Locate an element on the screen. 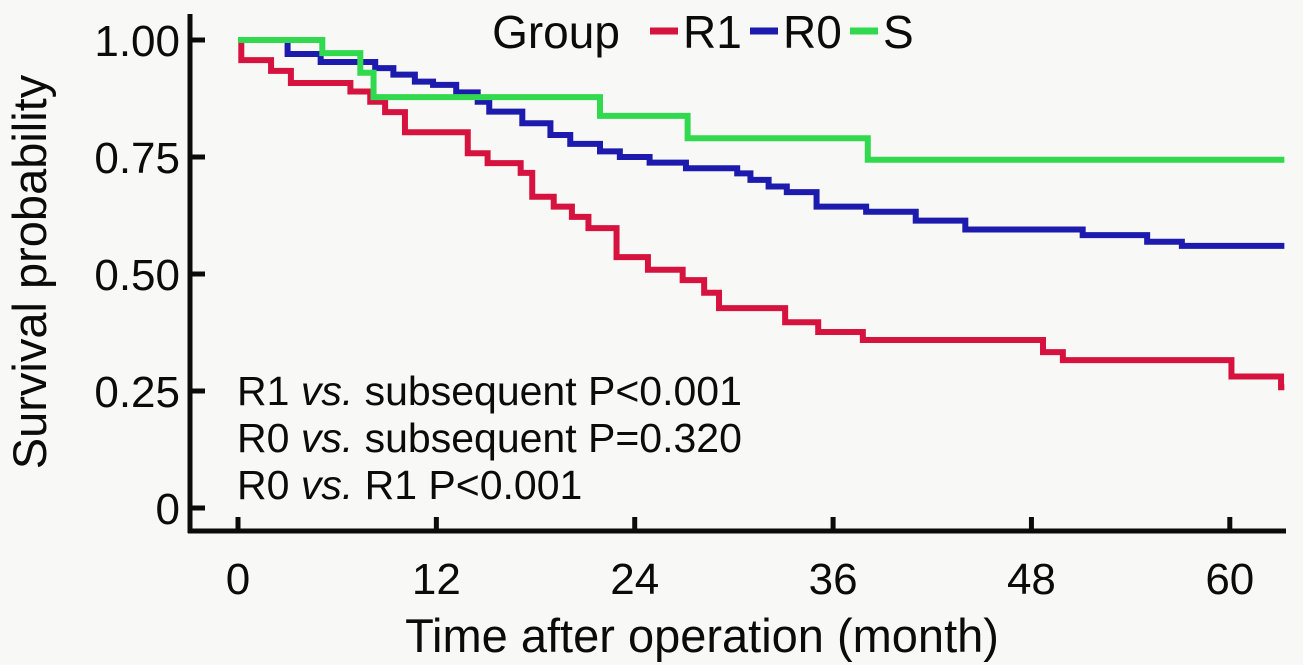 This screenshot has width=1303, height=665. y-tick-label: 1.00 is located at coordinates (137, 41).